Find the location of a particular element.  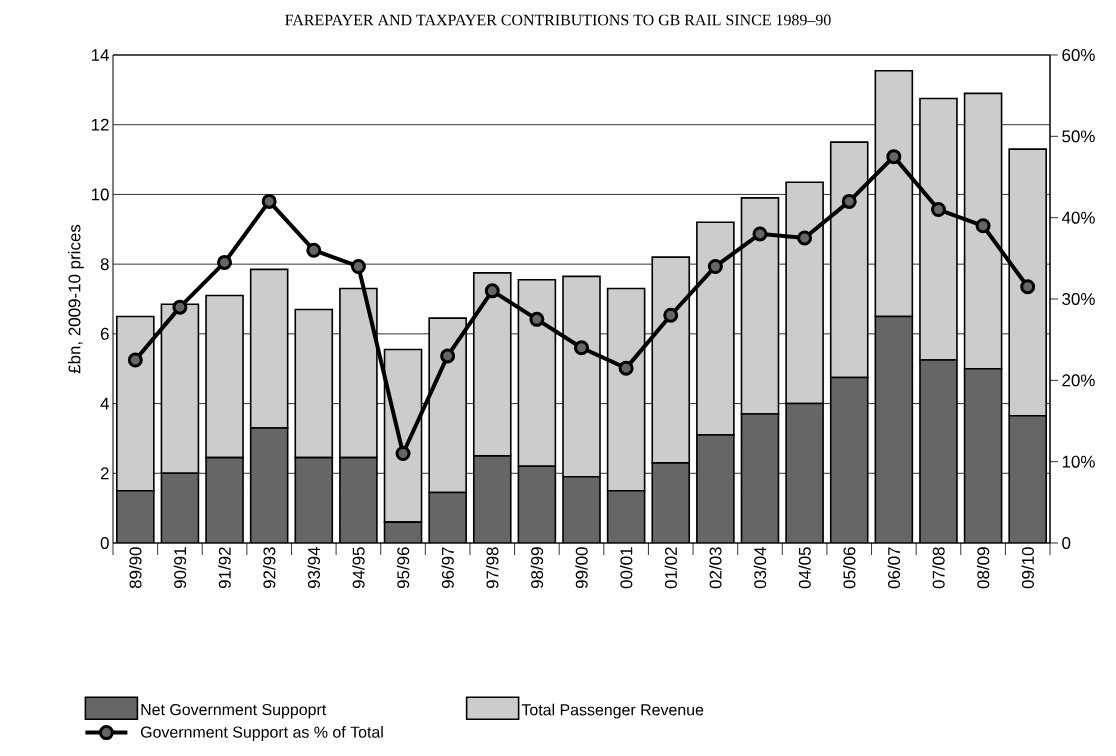

y2-tick-label: 60% is located at coordinates (1078, 55).